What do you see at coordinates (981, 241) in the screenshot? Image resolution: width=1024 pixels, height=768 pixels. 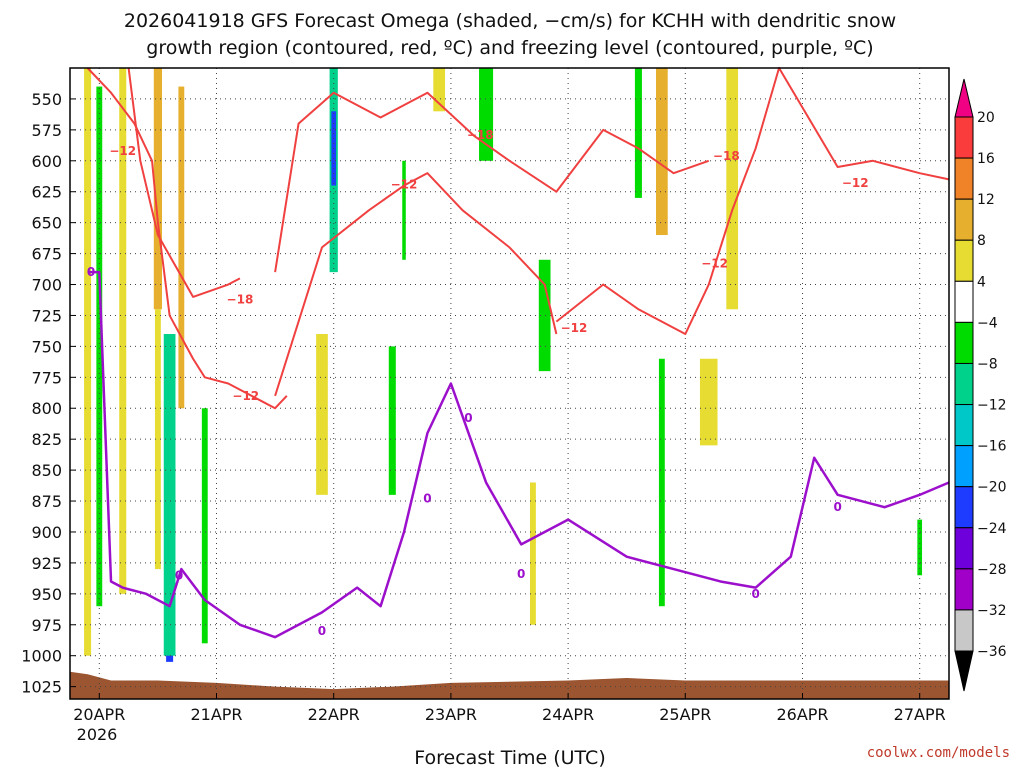 I see `colorbar-label-3: 8` at bounding box center [981, 241].